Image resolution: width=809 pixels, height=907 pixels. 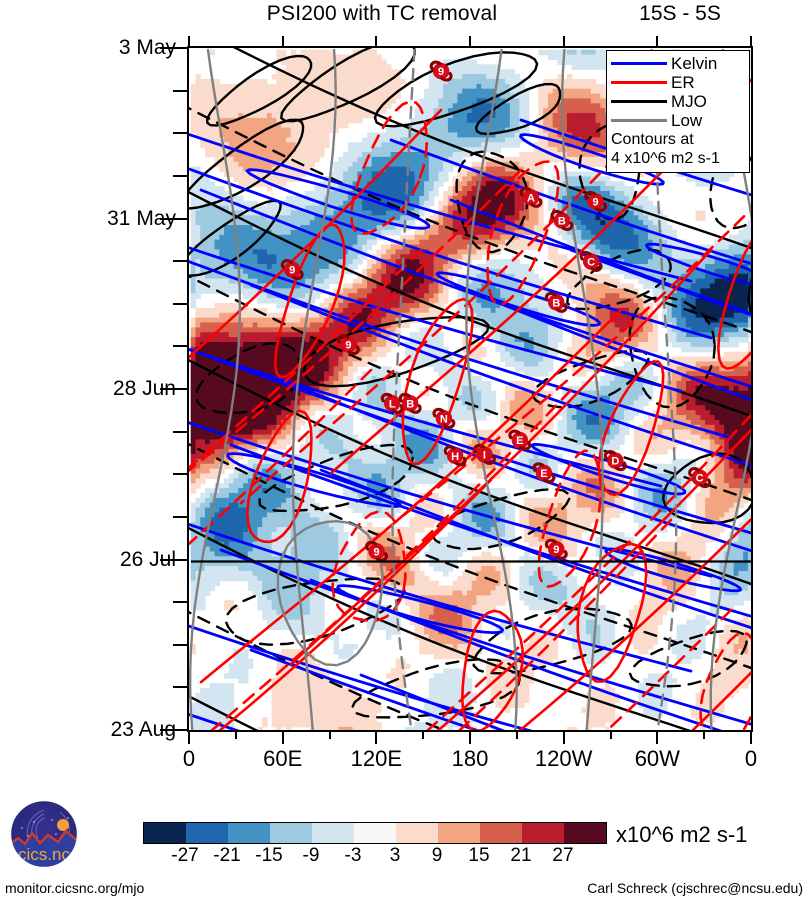 What do you see at coordinates (75, 888) in the screenshot?
I see `footer-website: monitor.cicsnc.org/mjo` at bounding box center [75, 888].